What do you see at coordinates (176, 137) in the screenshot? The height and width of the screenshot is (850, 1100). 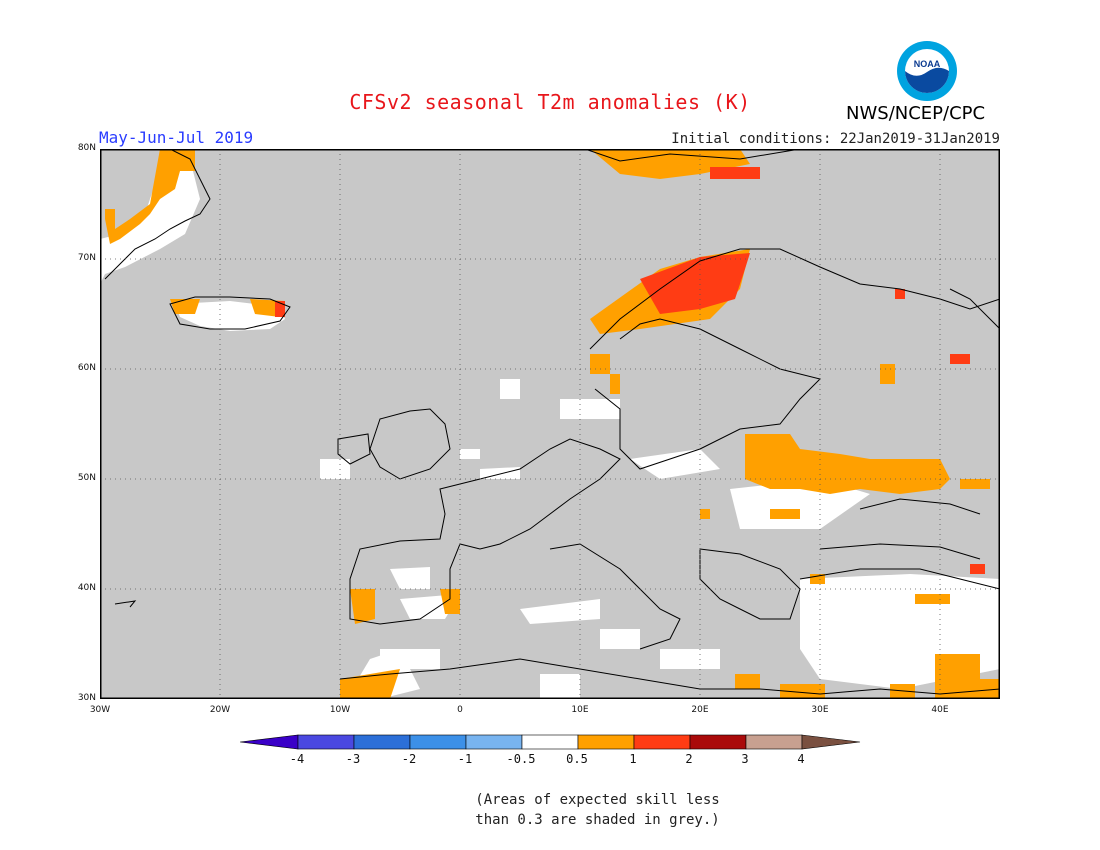 I see `forecast-period: May-Jun-Jul 2019` at bounding box center [176, 137].